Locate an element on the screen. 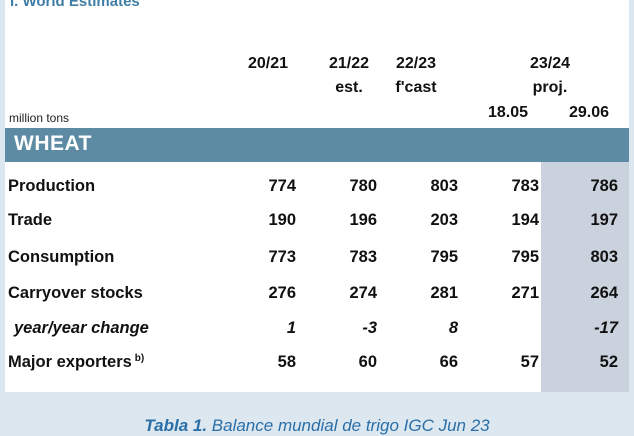 Image resolution: width=634 pixels, height=436 pixels. row-label: Carryover stocks is located at coordinates (75, 293).